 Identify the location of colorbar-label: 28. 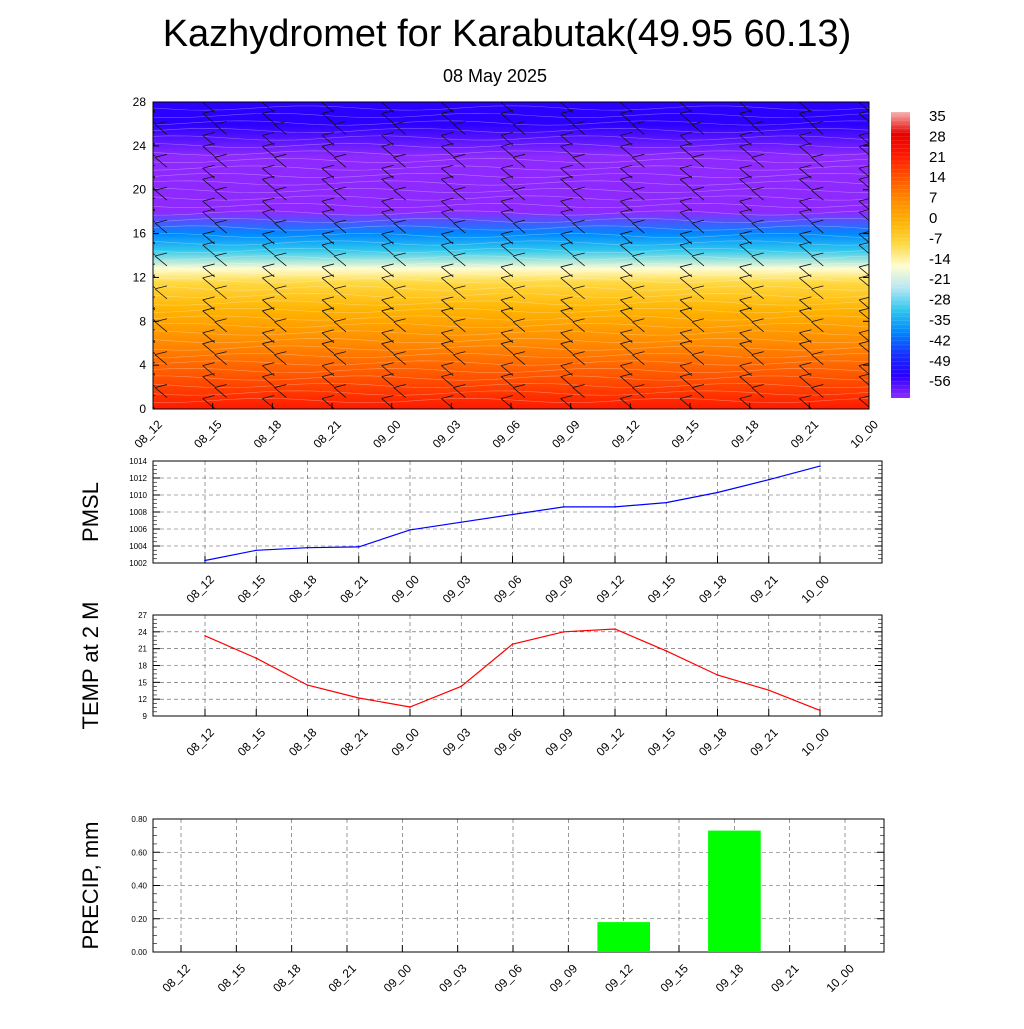
(937, 136).